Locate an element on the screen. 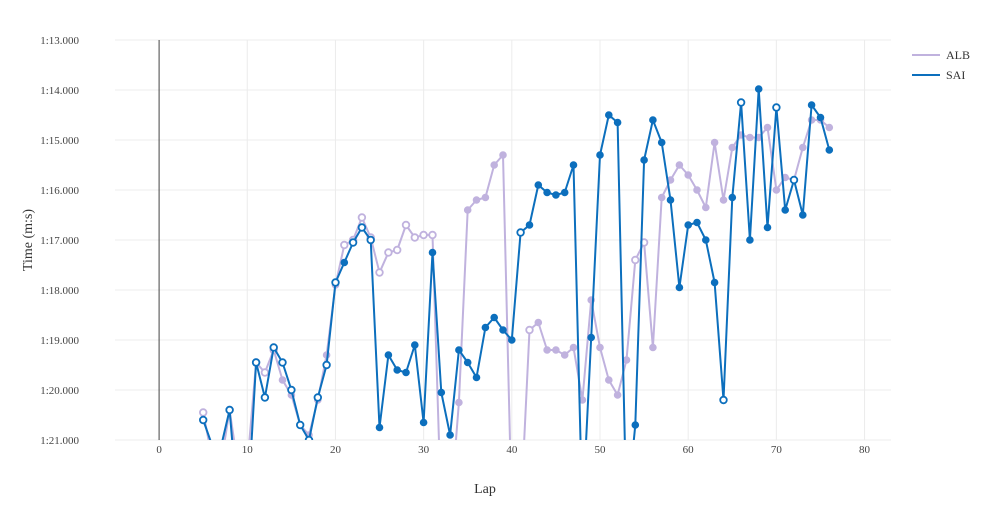 The image size is (986, 520). x-tick-label: 0 is located at coordinates (159, 450).